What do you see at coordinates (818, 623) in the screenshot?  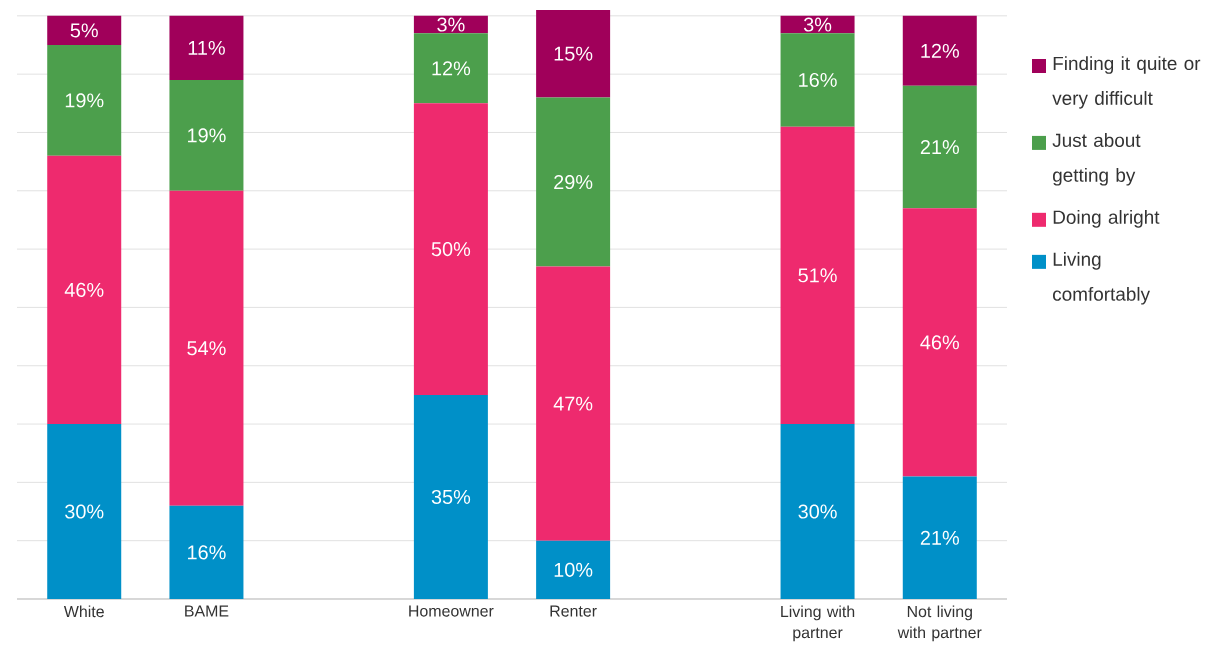 I see `x-tick-label: Living with partner` at bounding box center [818, 623].